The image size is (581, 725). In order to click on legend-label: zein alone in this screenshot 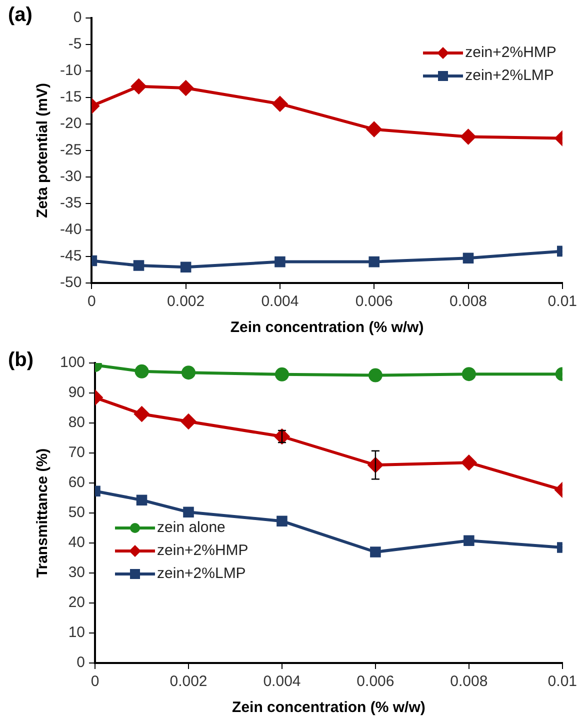, I will do `click(191, 527)`.